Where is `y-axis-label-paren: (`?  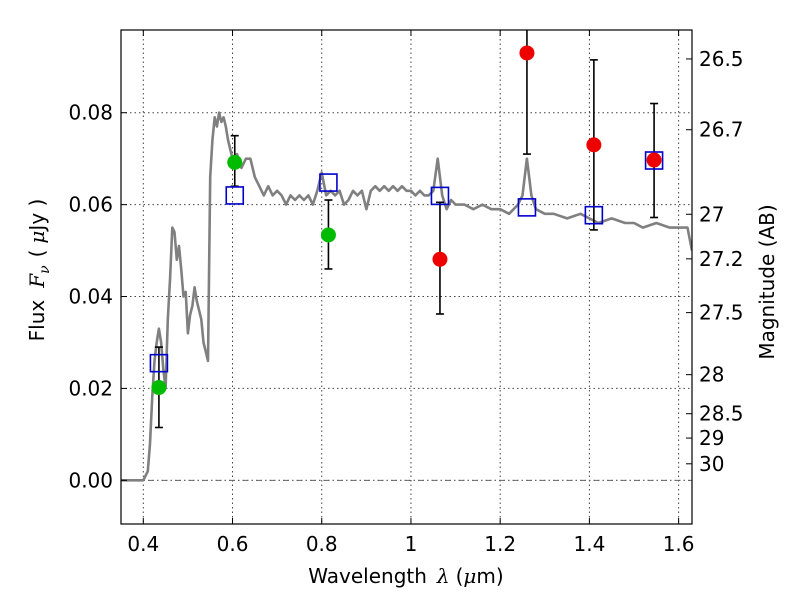 y-axis-label-paren: ( is located at coordinates (37, 254).